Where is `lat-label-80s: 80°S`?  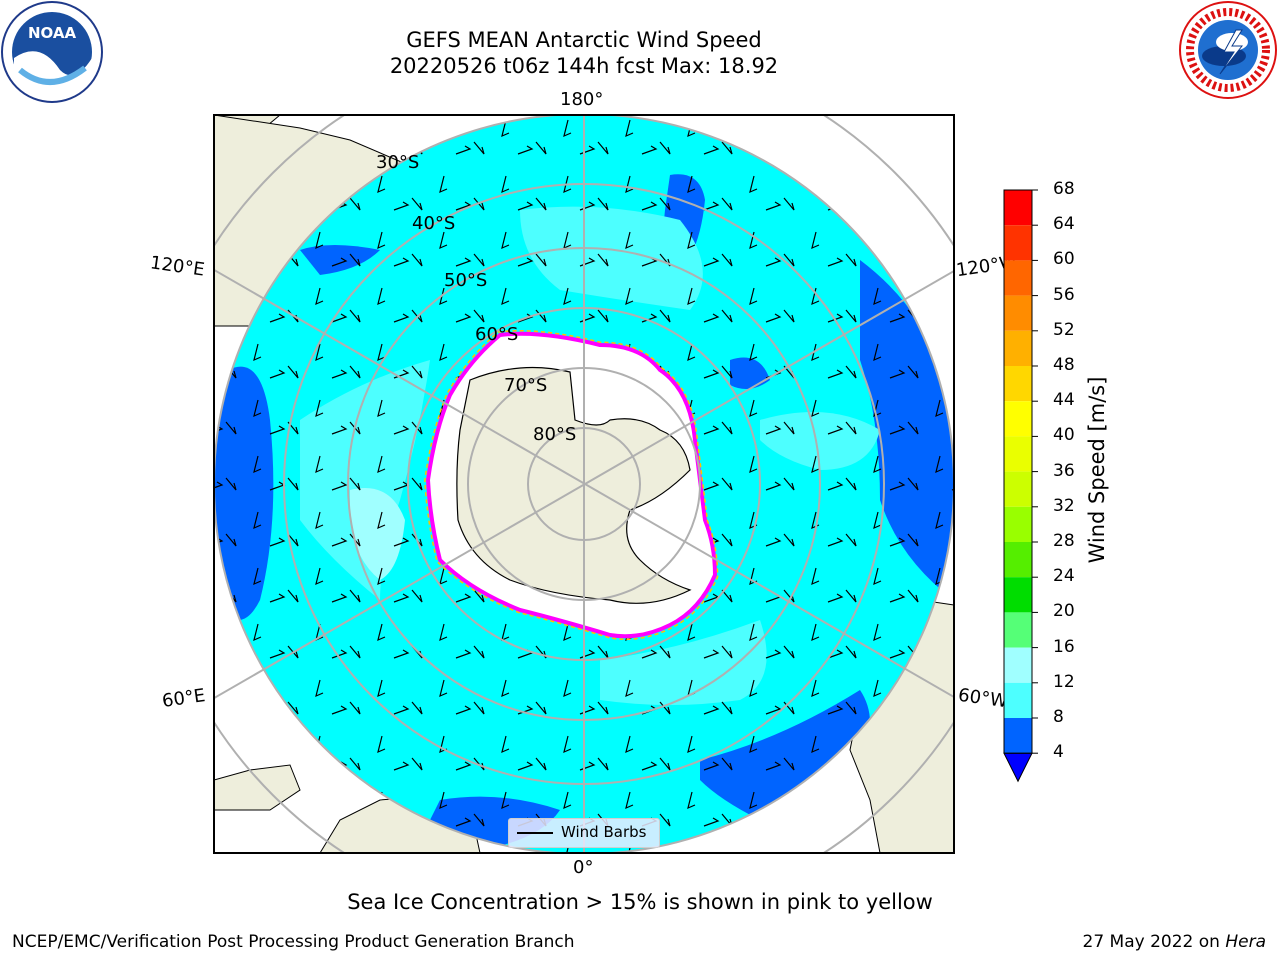 lat-label-80s: 80°S is located at coordinates (555, 434).